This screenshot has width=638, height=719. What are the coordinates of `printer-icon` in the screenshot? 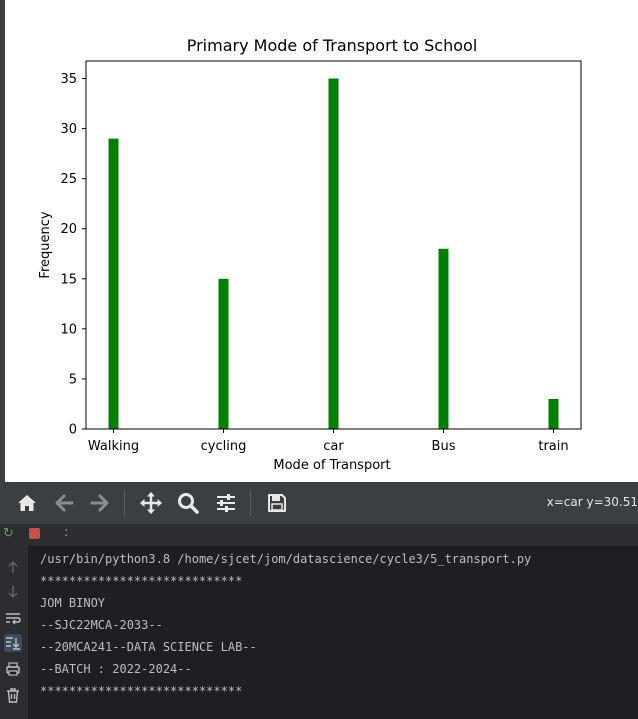 It's located at (13, 669).